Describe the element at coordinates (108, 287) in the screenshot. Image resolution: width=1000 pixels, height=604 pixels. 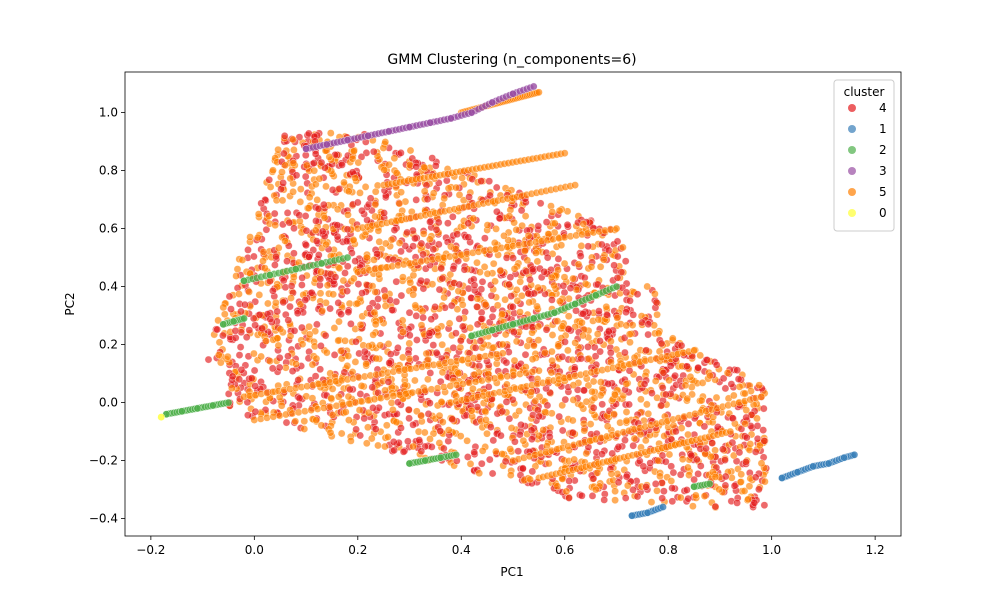
I see `y-tick-label: 0.4` at that location.